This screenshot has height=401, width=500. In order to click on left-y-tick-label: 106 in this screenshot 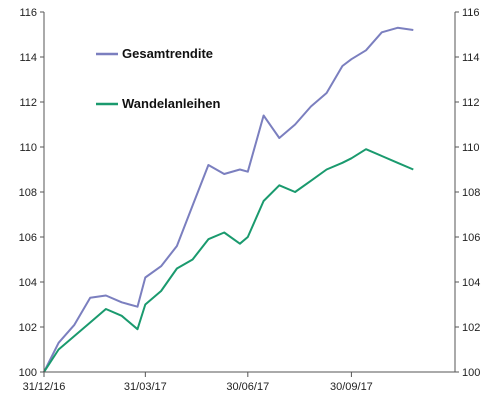, I will do `click(28, 238)`.